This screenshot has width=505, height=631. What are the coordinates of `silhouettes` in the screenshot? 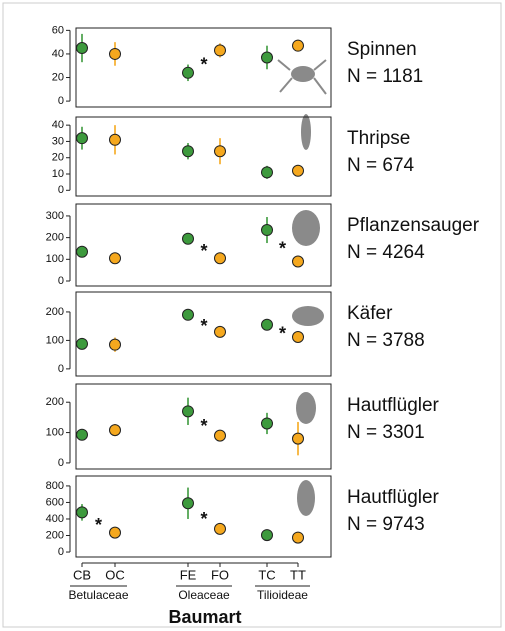 It's located at (302, 287).